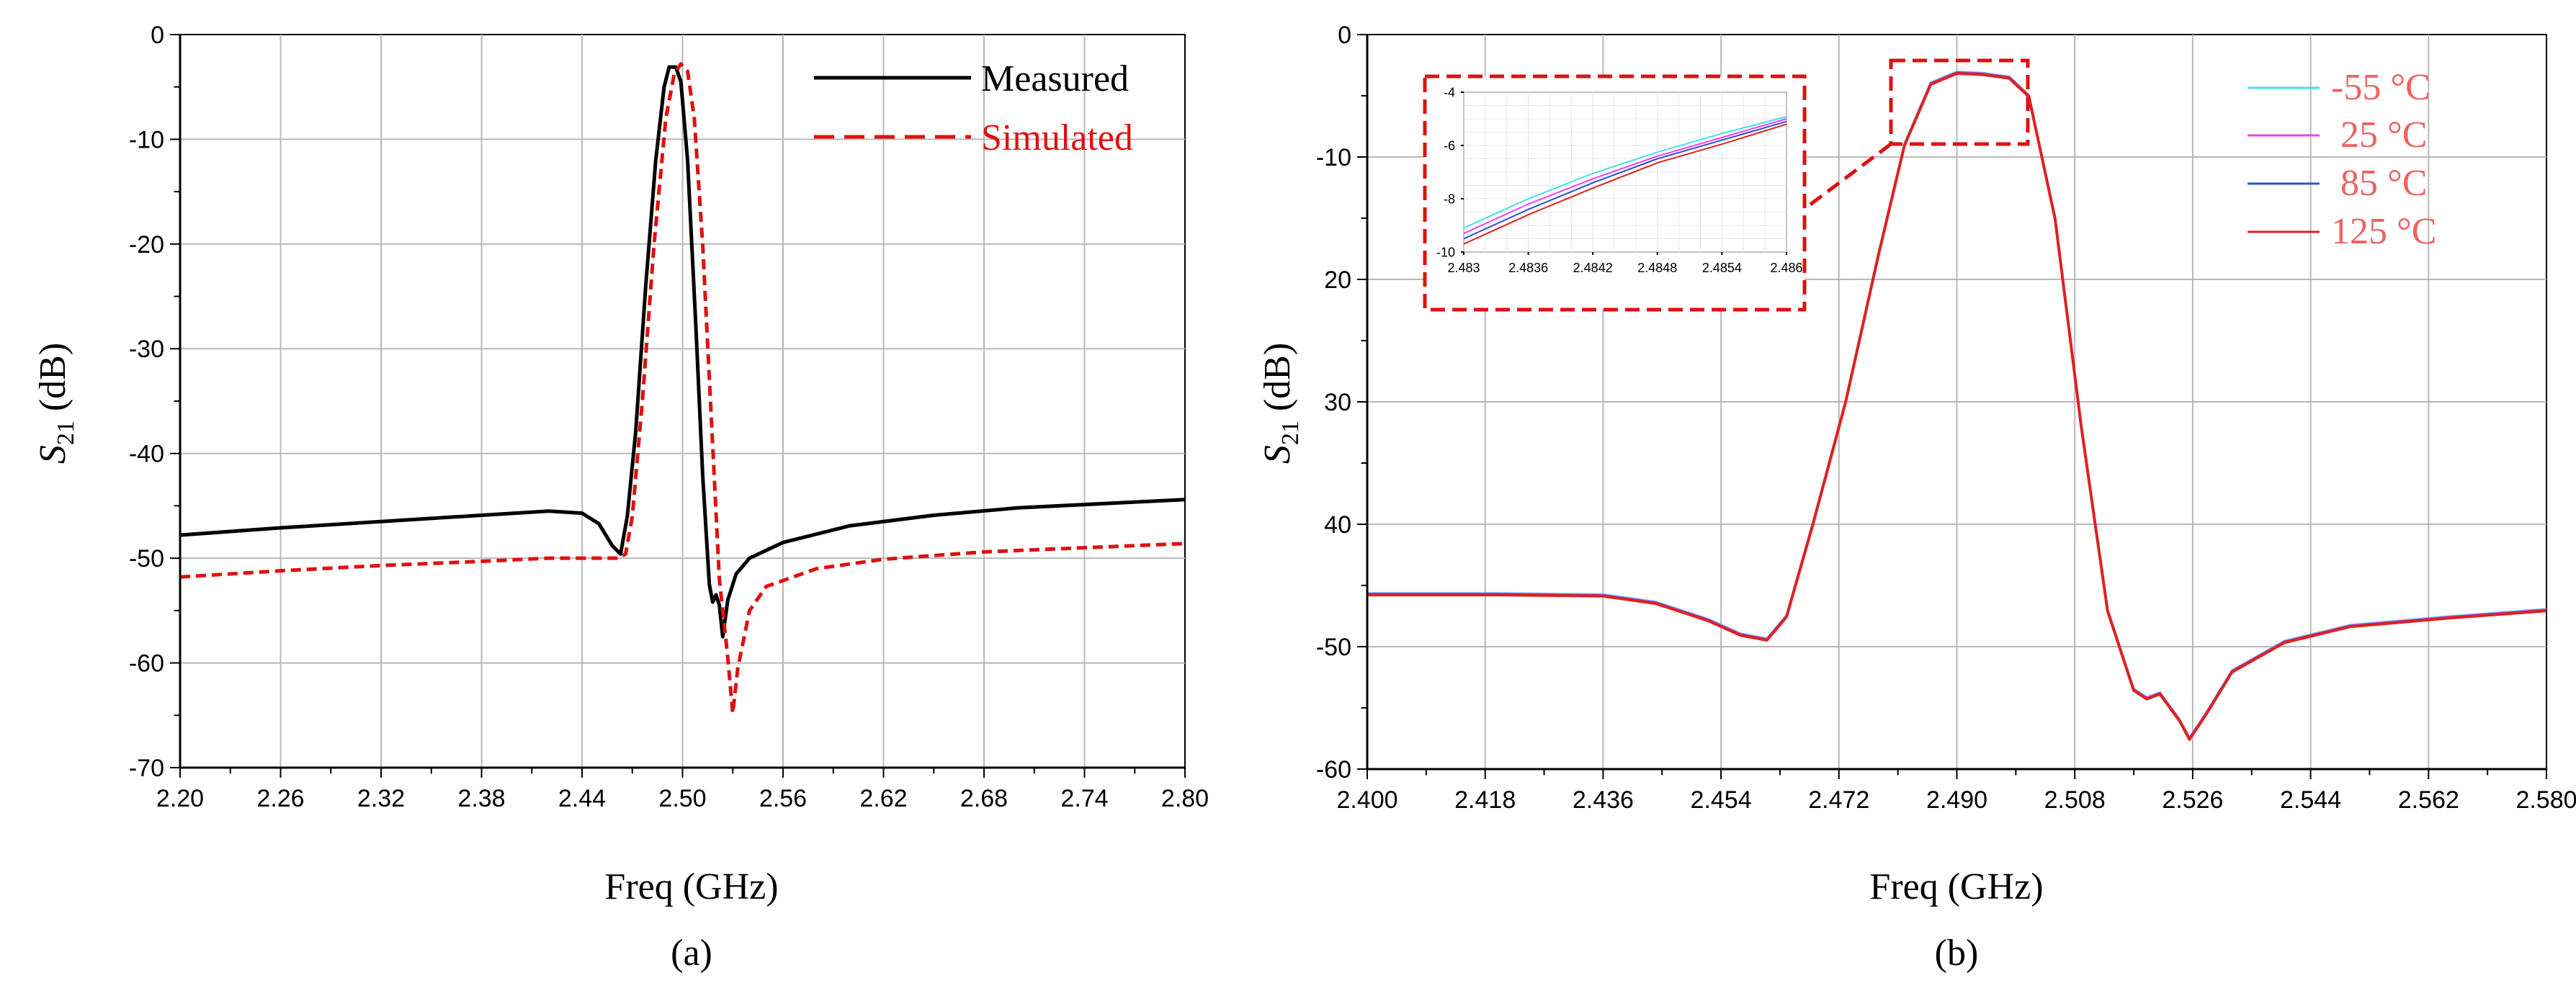  I want to click on y-tick-label: 30, so click(1337, 402).